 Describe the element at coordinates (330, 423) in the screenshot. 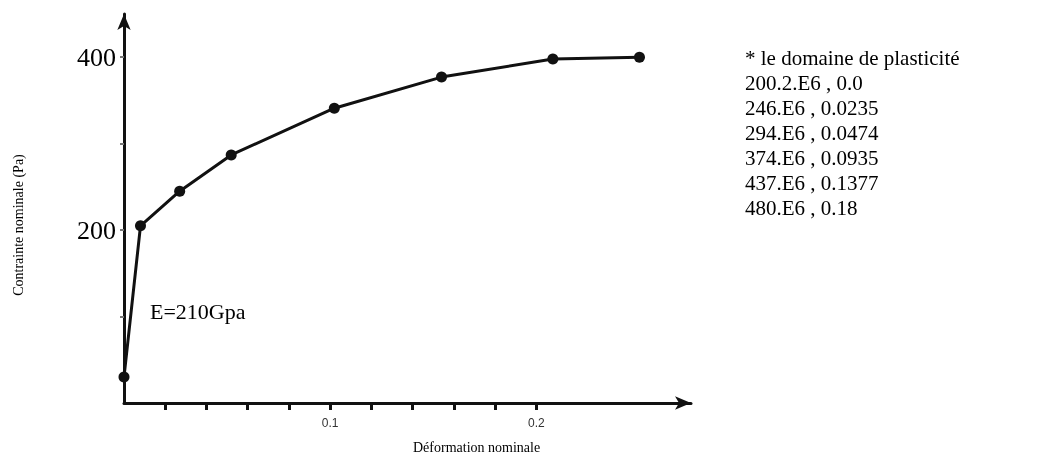

I see `x-tick-label: 0.1` at that location.